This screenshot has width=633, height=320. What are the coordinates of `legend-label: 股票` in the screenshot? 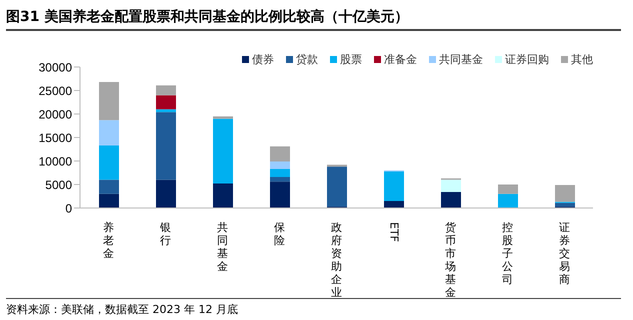 It's located at (350, 59).